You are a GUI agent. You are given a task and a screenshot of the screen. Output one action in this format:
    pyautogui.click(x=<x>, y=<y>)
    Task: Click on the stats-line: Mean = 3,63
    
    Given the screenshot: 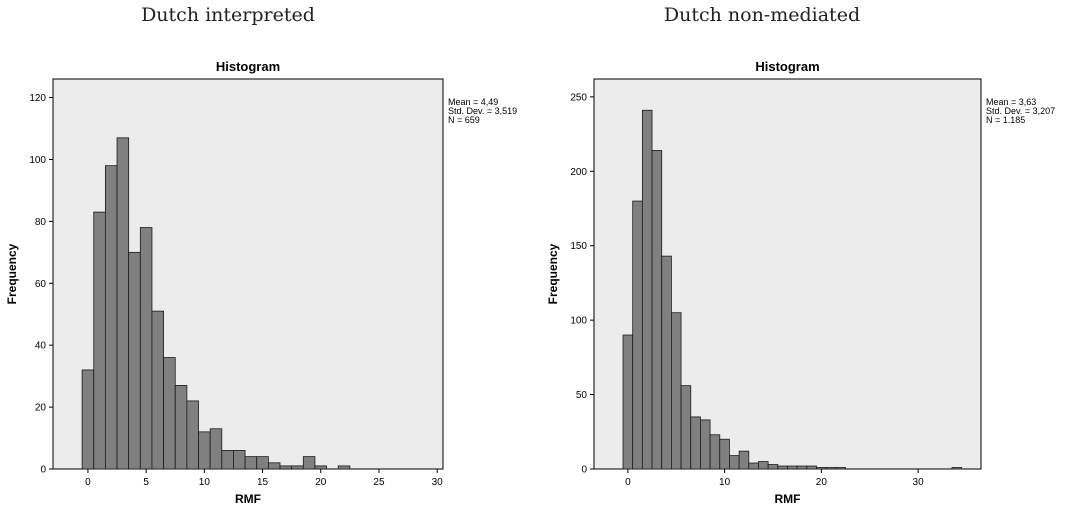 What is the action you would take?
    pyautogui.click(x=1011, y=102)
    